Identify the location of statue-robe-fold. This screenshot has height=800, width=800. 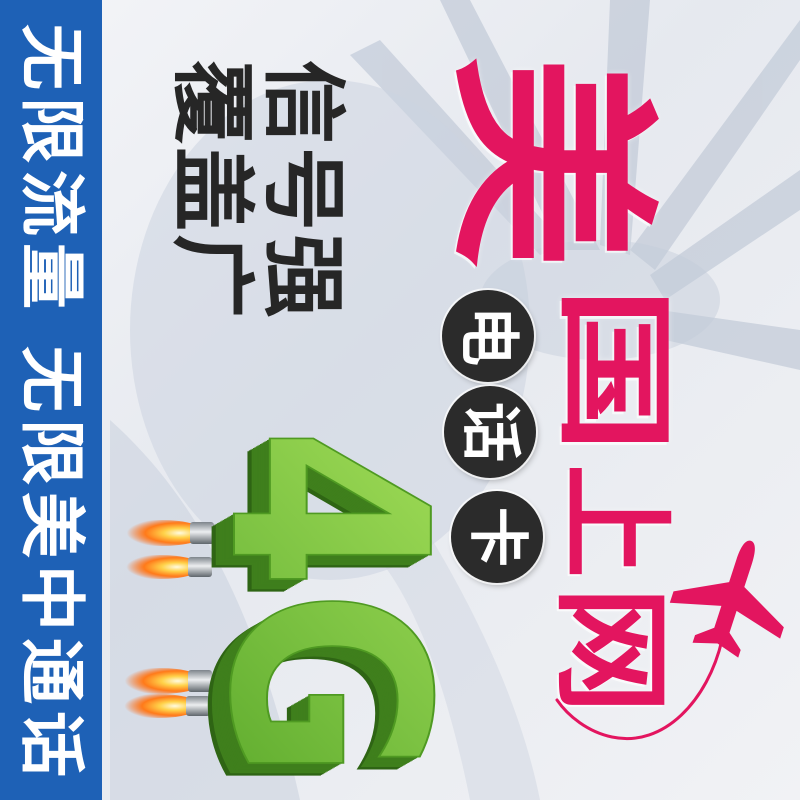
(460, 660).